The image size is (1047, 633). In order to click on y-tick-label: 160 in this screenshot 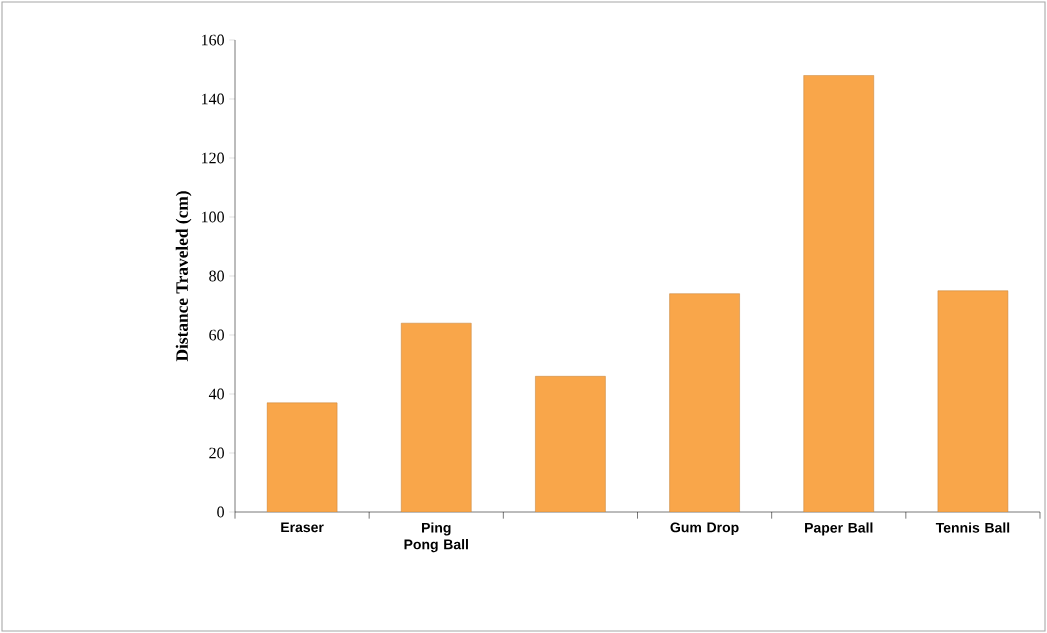, I will do `click(213, 40)`.